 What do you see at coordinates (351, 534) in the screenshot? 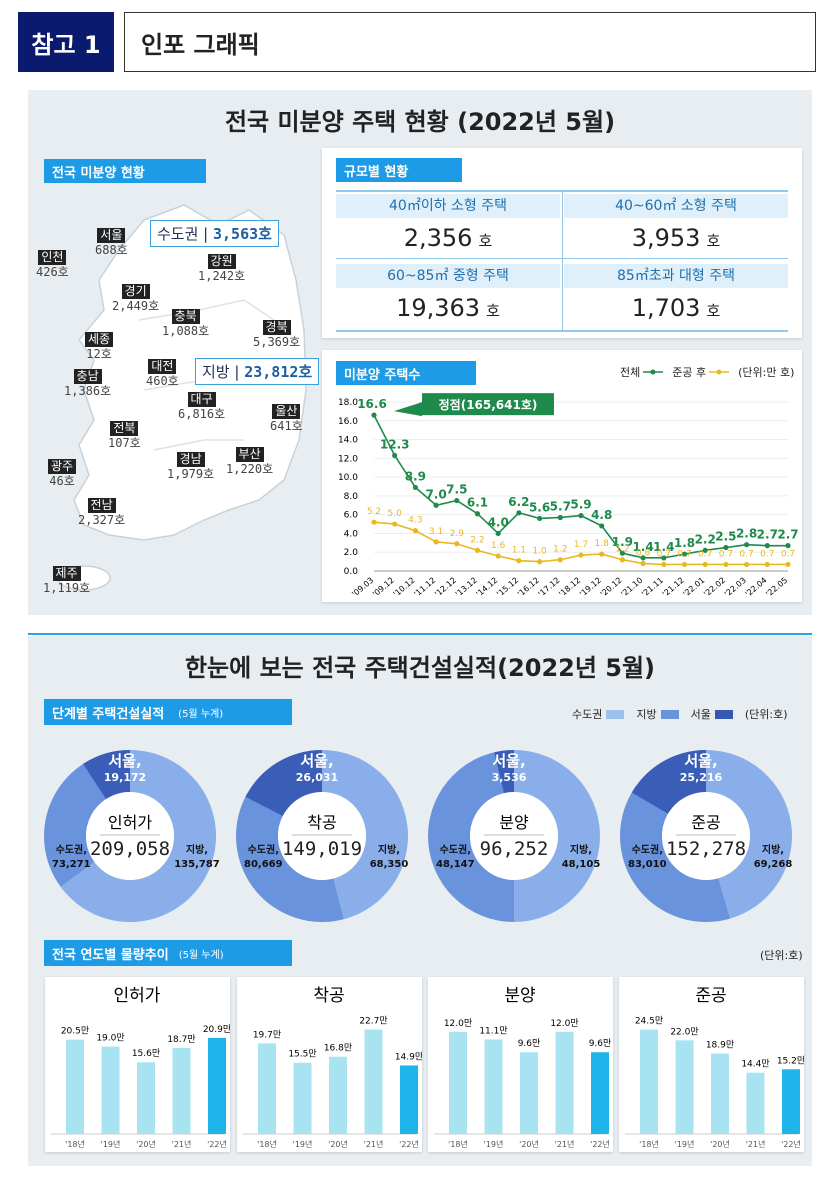
I see `y-tick: 4.0` at bounding box center [351, 534].